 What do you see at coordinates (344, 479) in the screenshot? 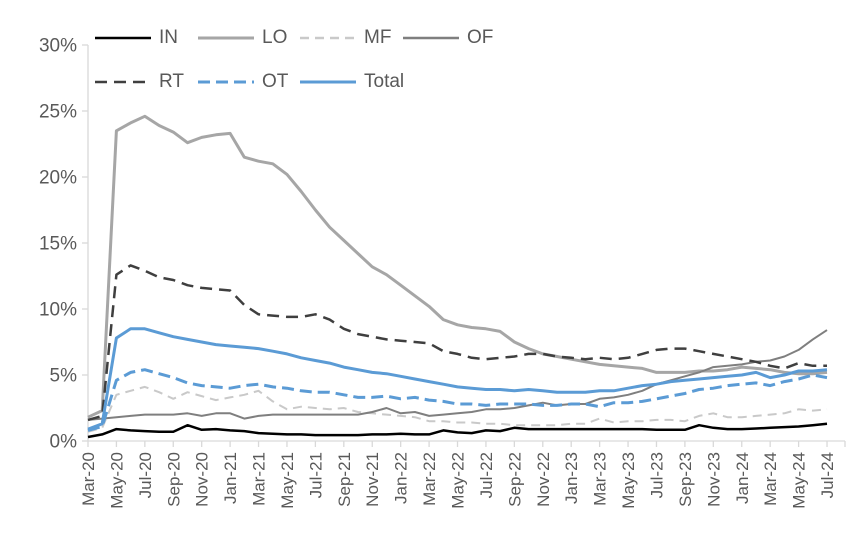
I see `x-tick-label: Sep-21` at bounding box center [344, 479].